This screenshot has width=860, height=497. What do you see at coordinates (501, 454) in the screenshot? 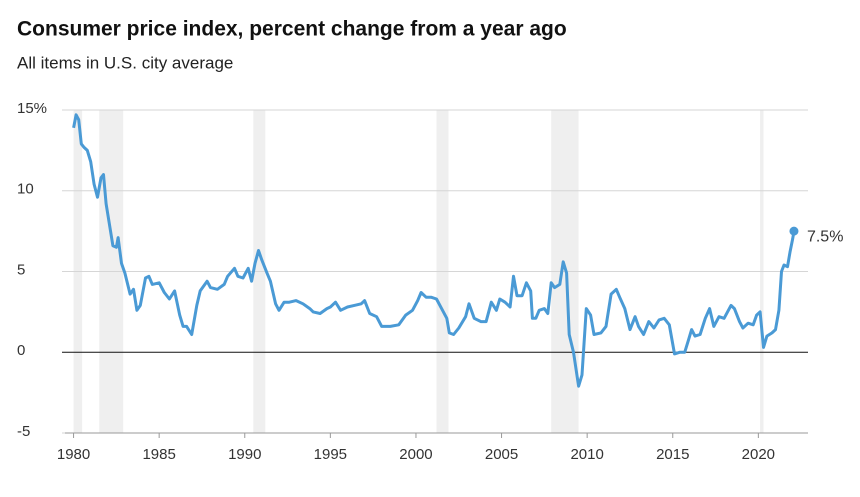
I see `x-tick-label: 2005` at bounding box center [501, 454].